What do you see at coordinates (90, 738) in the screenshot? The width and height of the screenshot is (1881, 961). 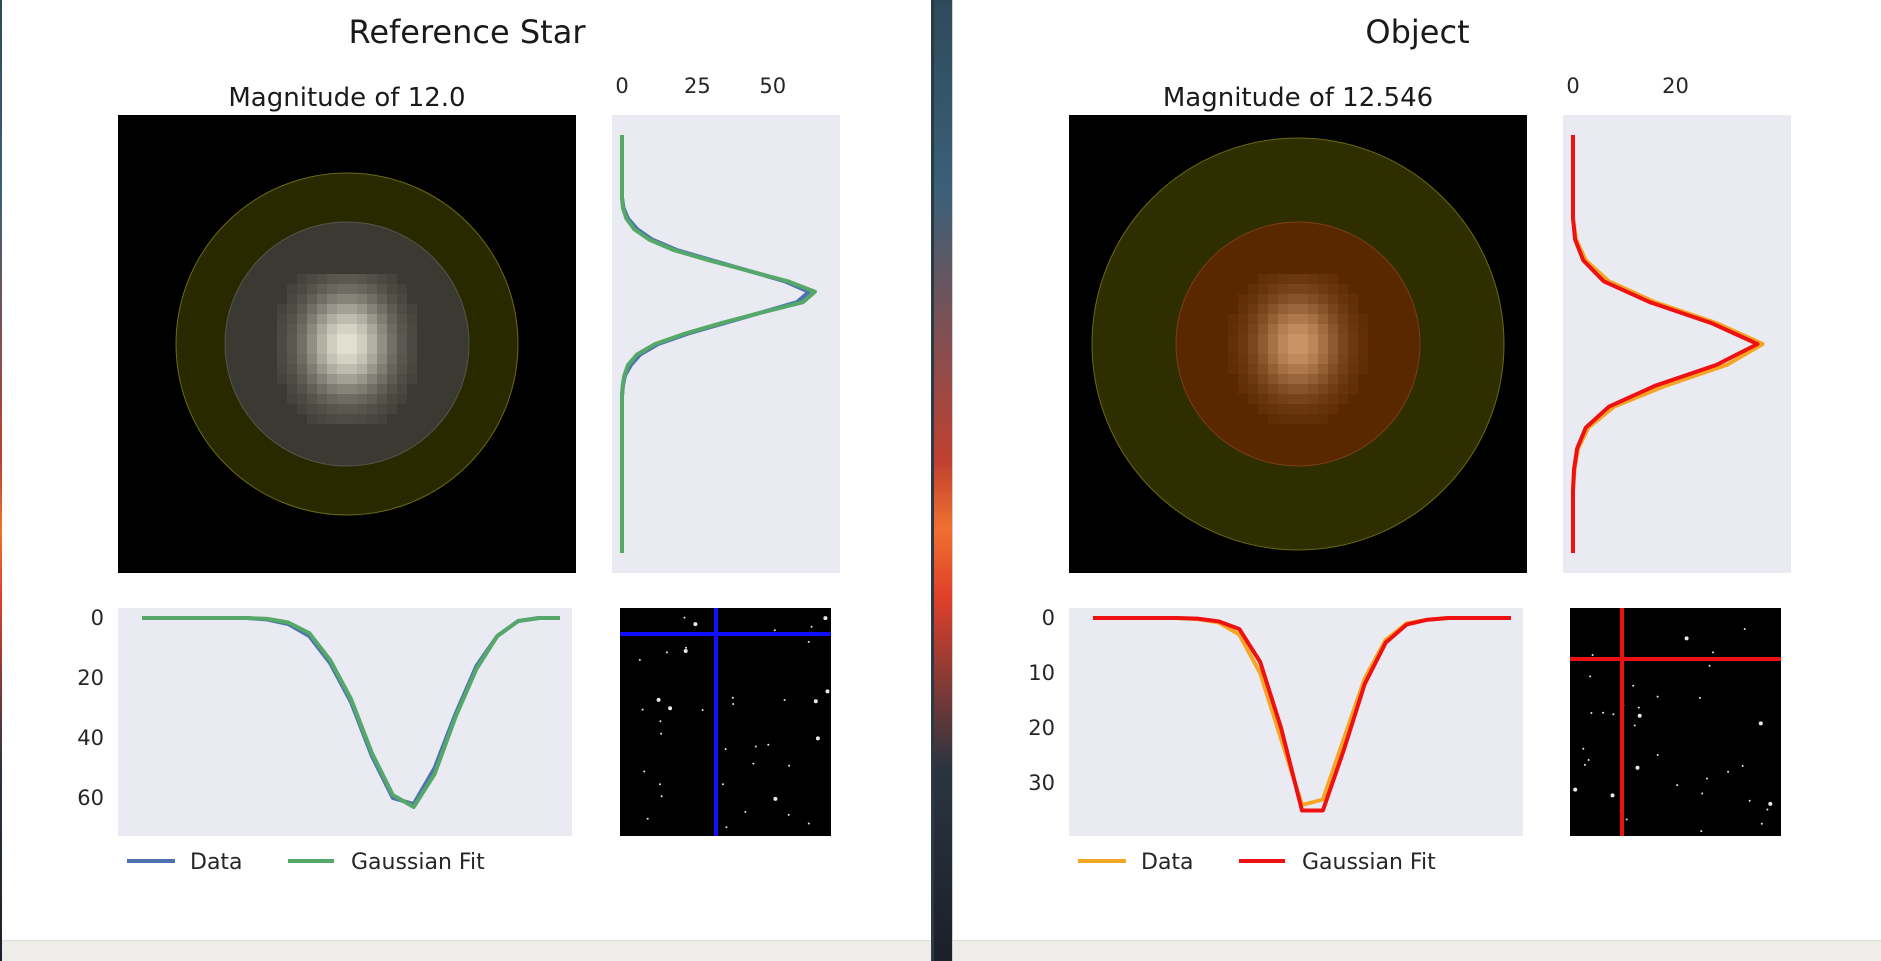 I see `y-tick-label: 40` at bounding box center [90, 738].